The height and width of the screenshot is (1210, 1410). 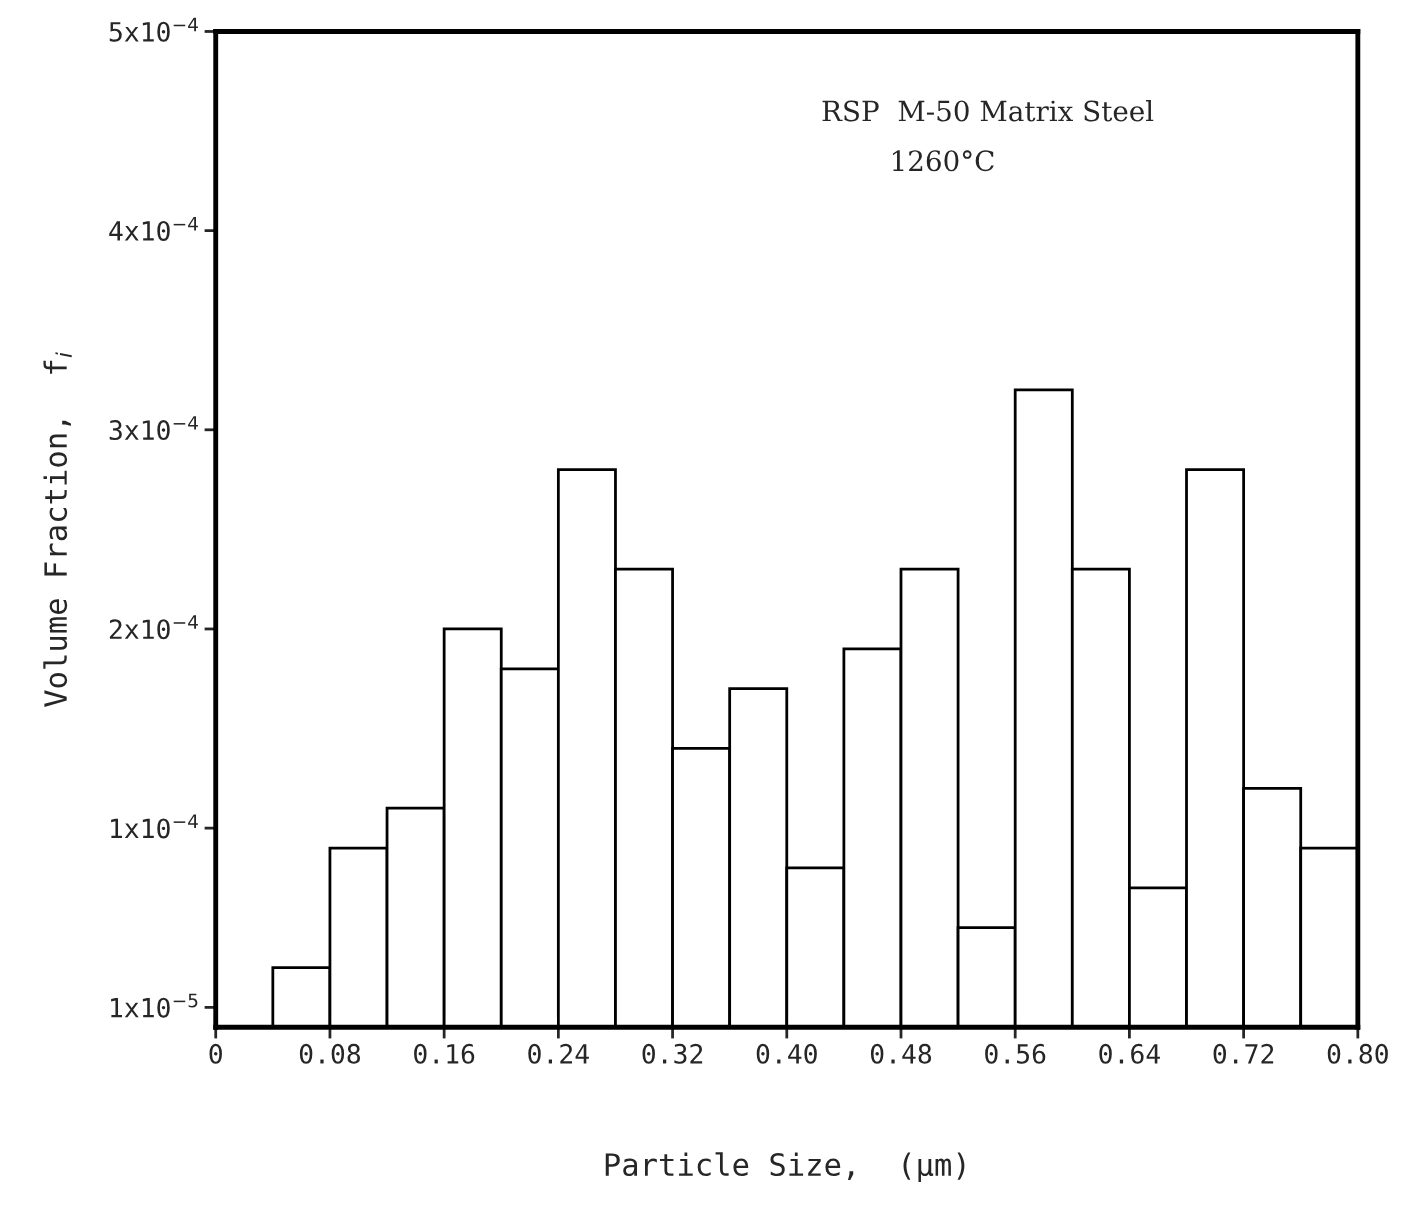 What do you see at coordinates (153, 627) in the screenshot?
I see `y-tick-label: 2x10$^{−4}$` at bounding box center [153, 627].